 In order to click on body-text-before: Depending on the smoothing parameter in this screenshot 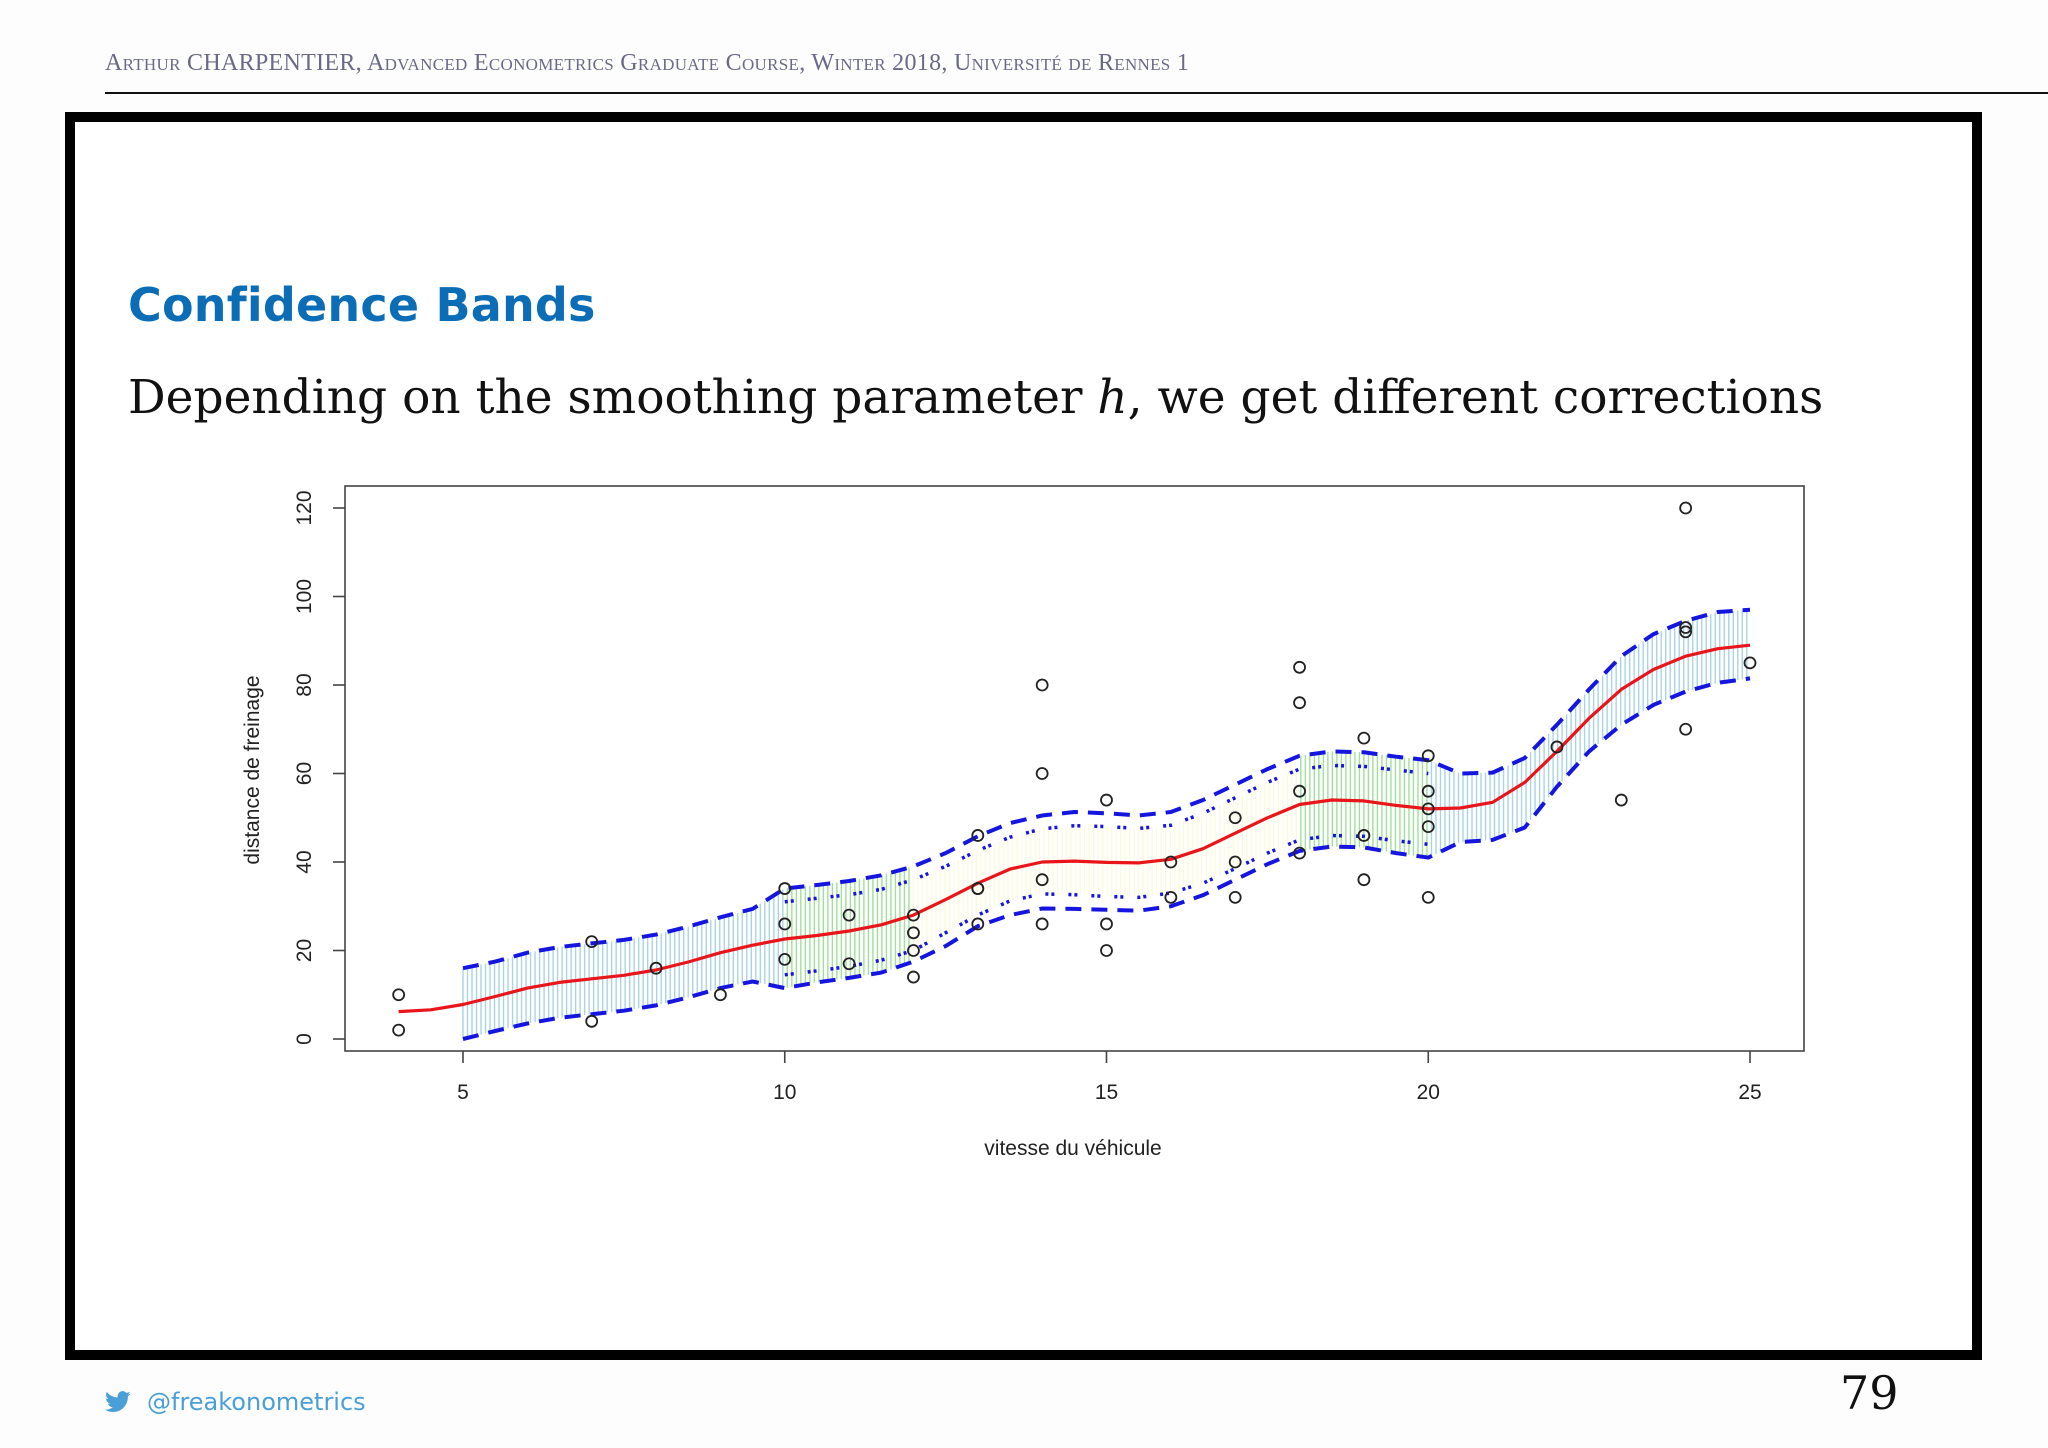, I will do `click(613, 397)`.